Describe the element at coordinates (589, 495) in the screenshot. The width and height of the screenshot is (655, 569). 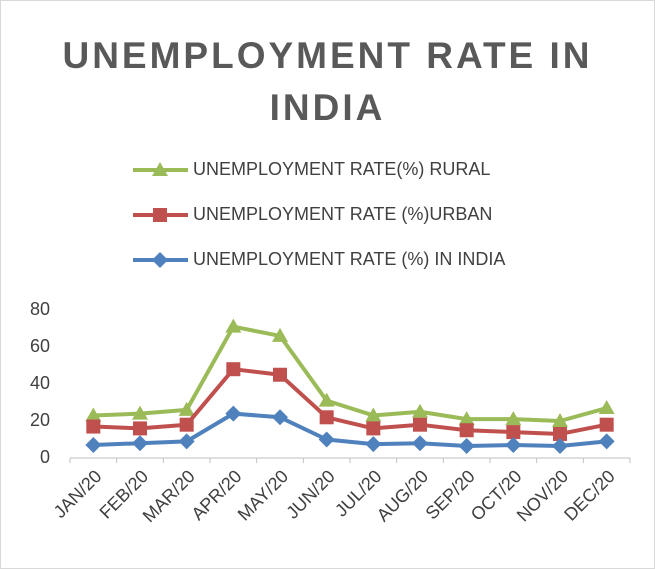
I see `x-tick-label: DEC/20` at that location.